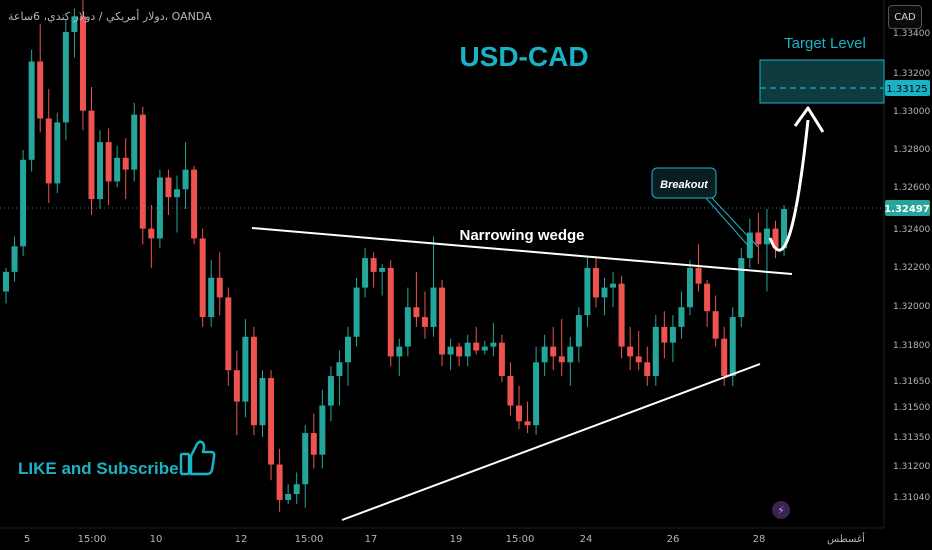 Image resolution: width=932 pixels, height=550 pixels. Describe the element at coordinates (911, 188) in the screenshot. I see `price-tick-label: 1.32600` at that location.